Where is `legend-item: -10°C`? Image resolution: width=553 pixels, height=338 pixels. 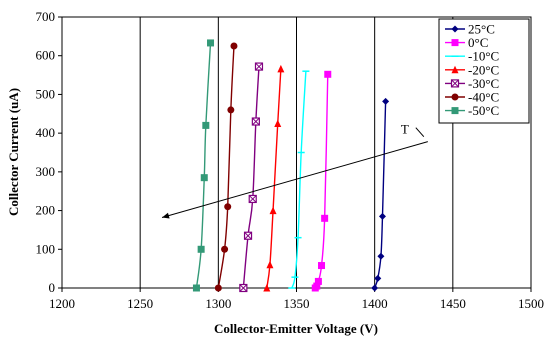
legend-item: -10°C is located at coordinates (472, 56).